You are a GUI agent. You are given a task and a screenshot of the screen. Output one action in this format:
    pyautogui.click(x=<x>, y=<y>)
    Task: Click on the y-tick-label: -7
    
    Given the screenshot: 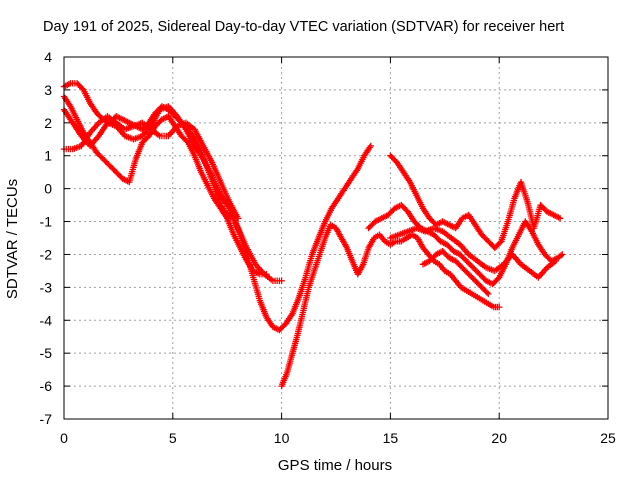 What is the action you would take?
    pyautogui.click(x=46, y=419)
    